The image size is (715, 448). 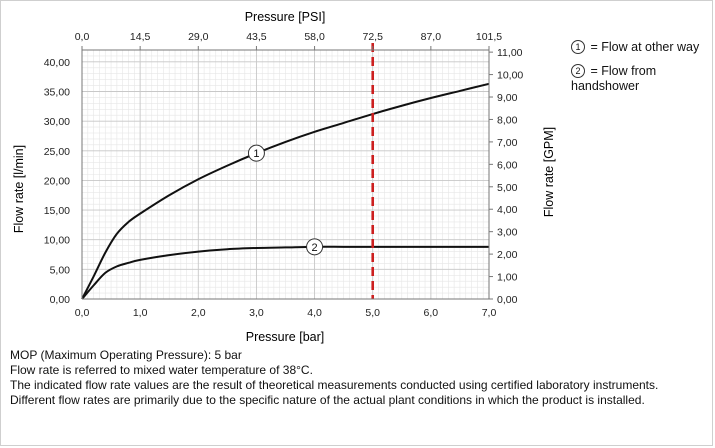 What do you see at coordinates (372, 313) in the screenshot?
I see `x-tick-label: 5,0` at bounding box center [372, 313].